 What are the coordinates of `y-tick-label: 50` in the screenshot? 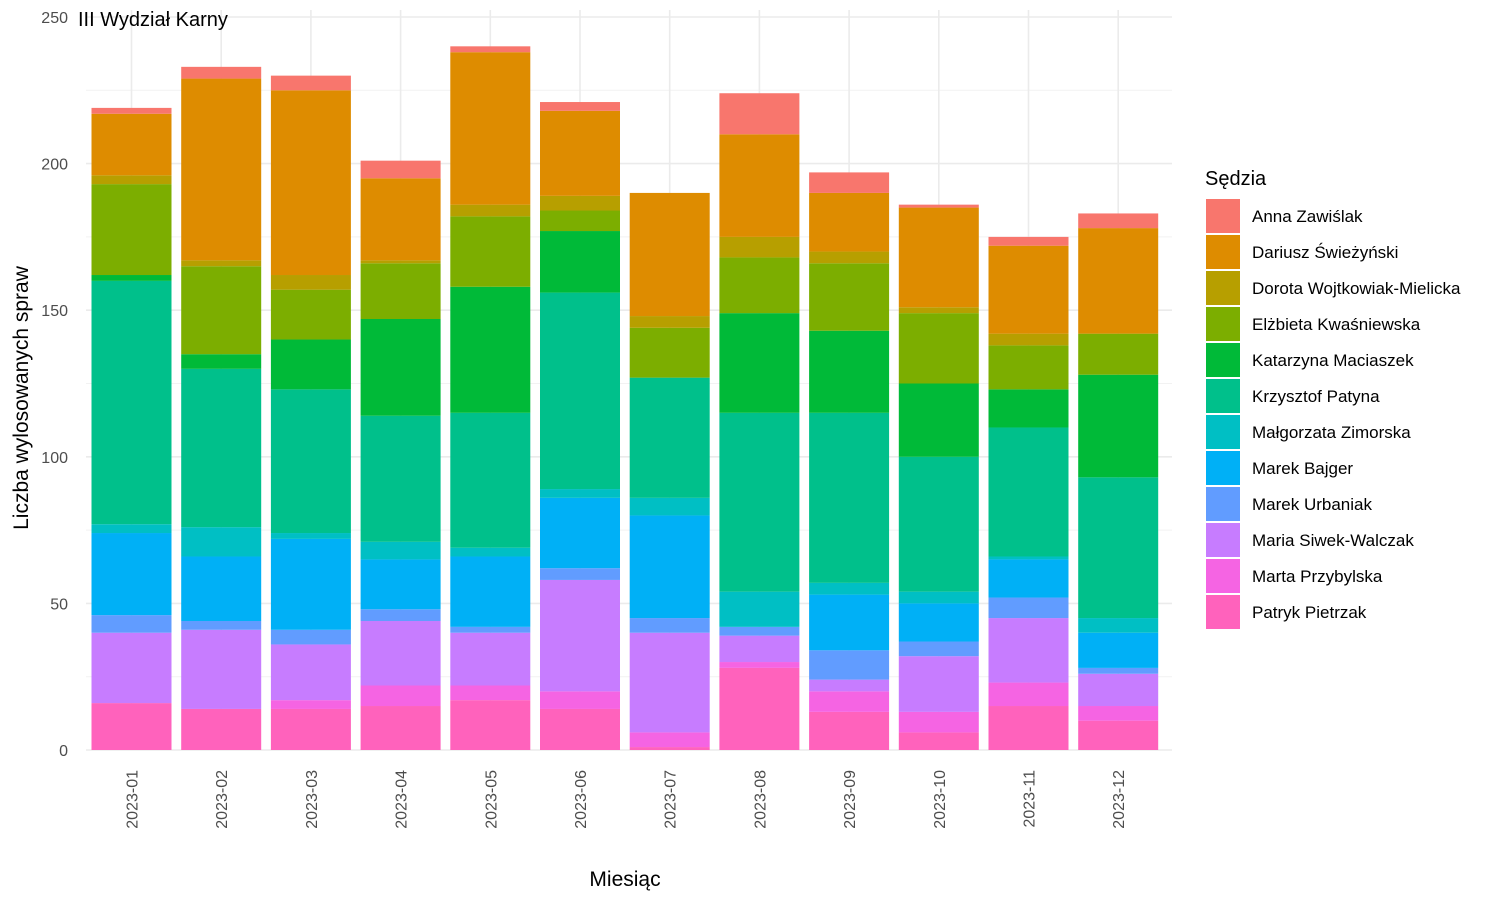 It's located at (59, 604).